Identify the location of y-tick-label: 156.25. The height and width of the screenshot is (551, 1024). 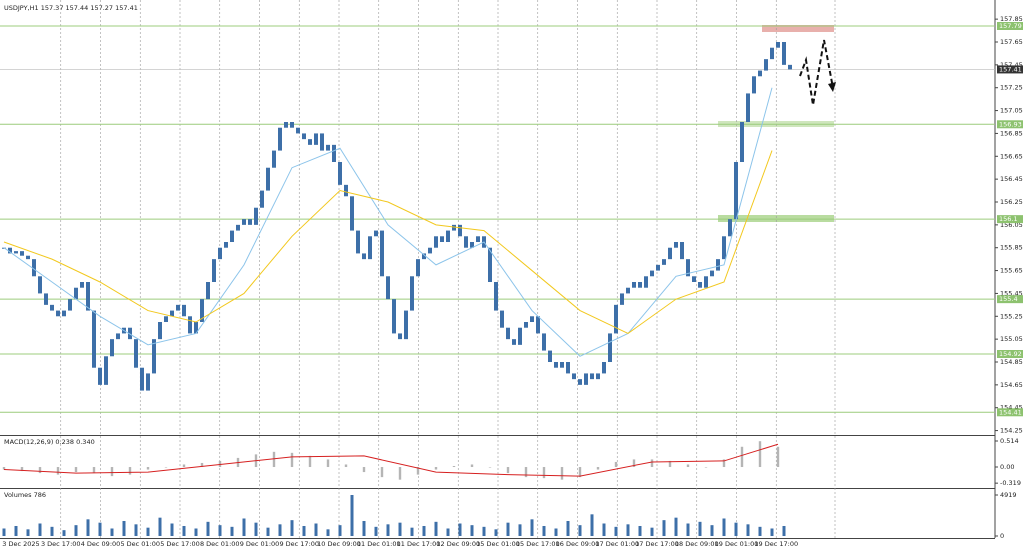
(1011, 202).